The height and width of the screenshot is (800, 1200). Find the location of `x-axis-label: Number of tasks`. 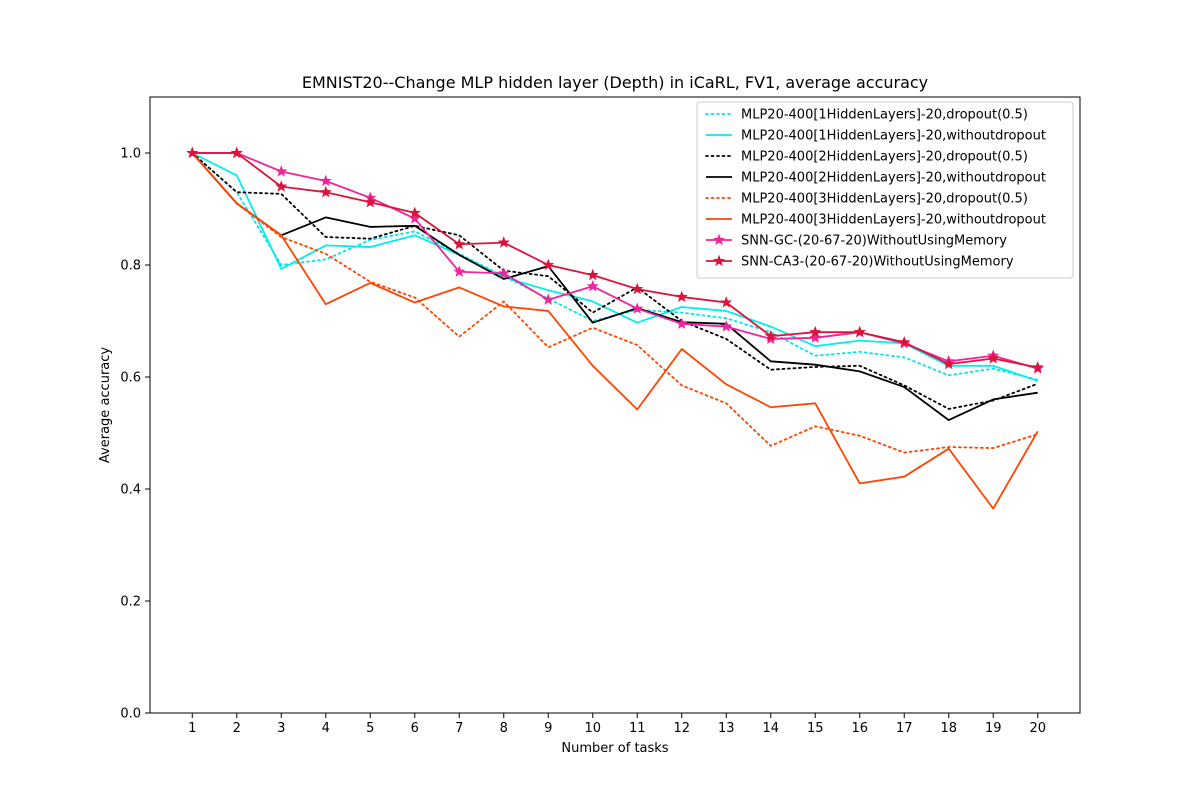

x-axis-label: Number of tasks is located at coordinates (614, 748).